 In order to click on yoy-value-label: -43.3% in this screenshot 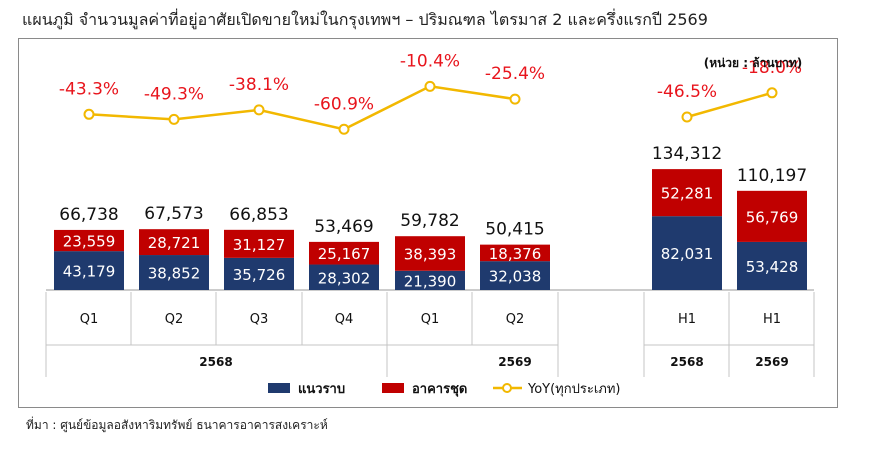, I will do `click(89, 89)`.